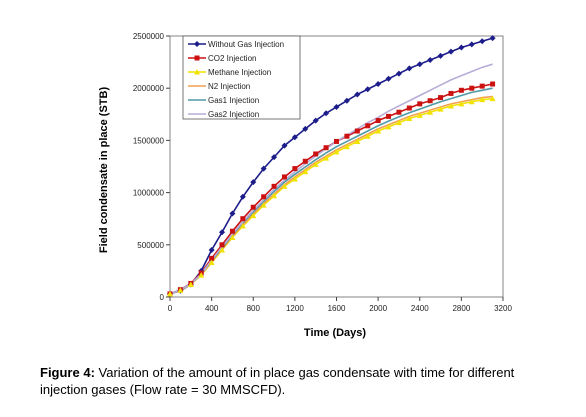 The image size is (586, 417). I want to click on legend-label: Without Gas Injection, so click(246, 44).